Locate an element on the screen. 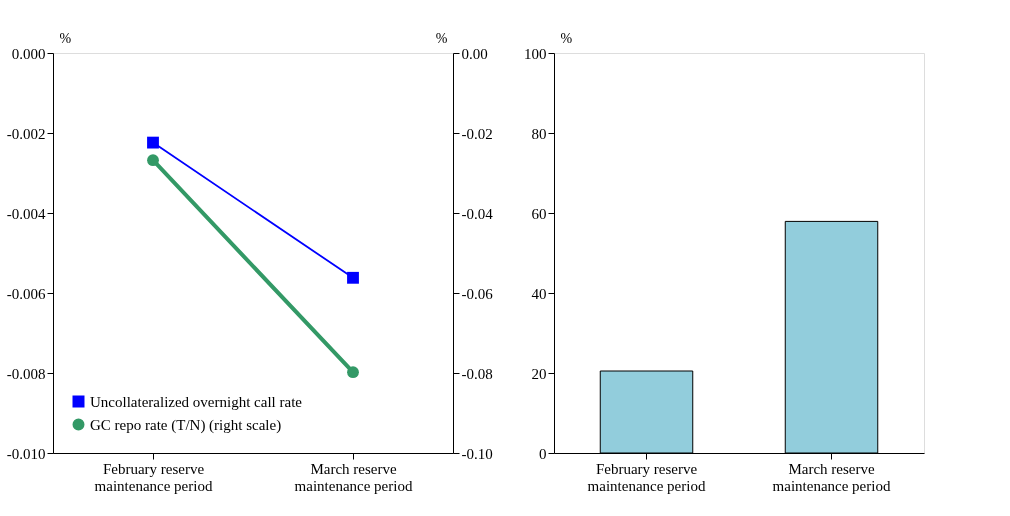 The height and width of the screenshot is (516, 1010). y2-tick-label: 0.00 is located at coordinates (474, 53).